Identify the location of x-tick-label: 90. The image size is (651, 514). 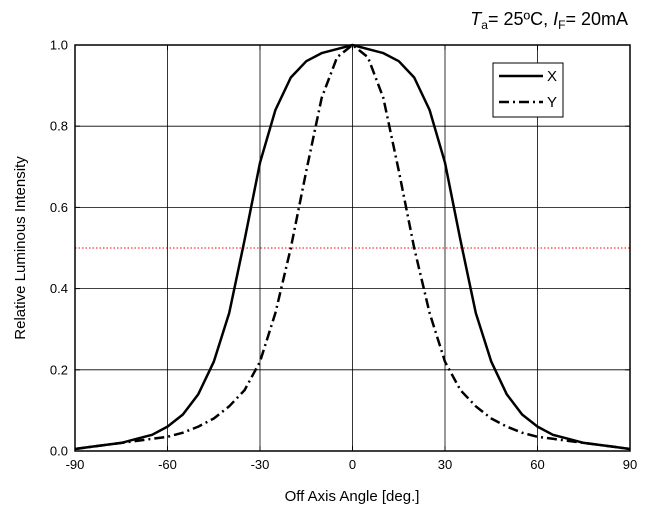
(630, 464).